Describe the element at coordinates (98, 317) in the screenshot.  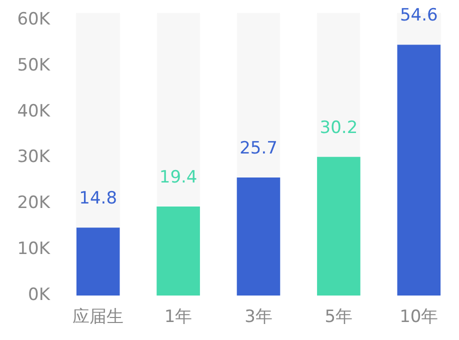
I see `x-tick-label: 应届生` at that location.